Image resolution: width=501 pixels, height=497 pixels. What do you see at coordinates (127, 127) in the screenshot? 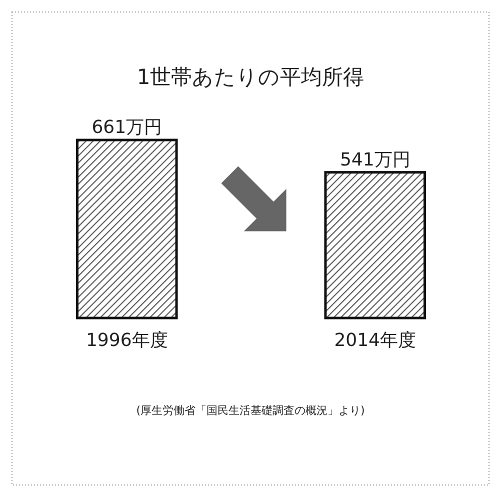
I see `data-label: 661万円` at bounding box center [127, 127].